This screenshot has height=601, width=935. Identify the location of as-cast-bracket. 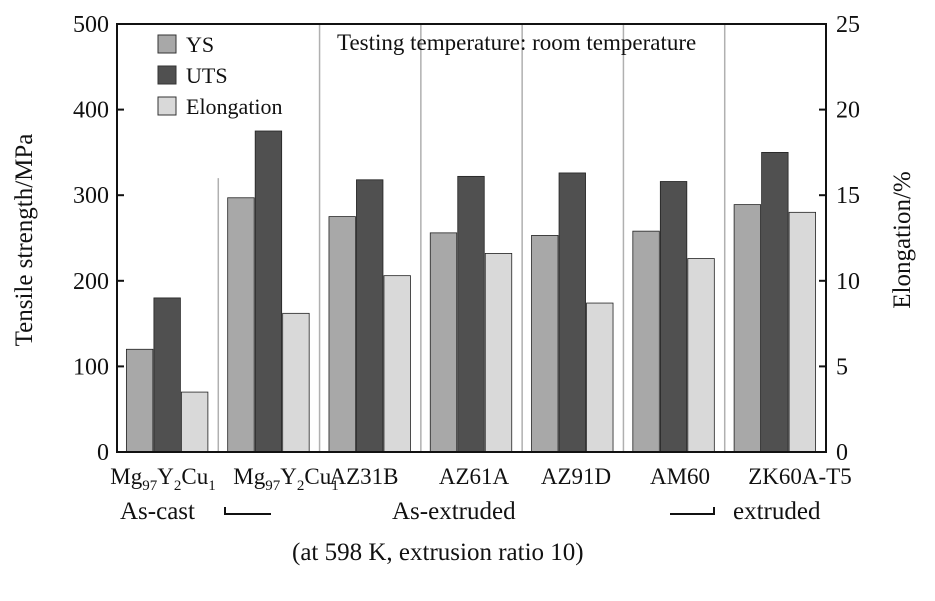
(247, 511).